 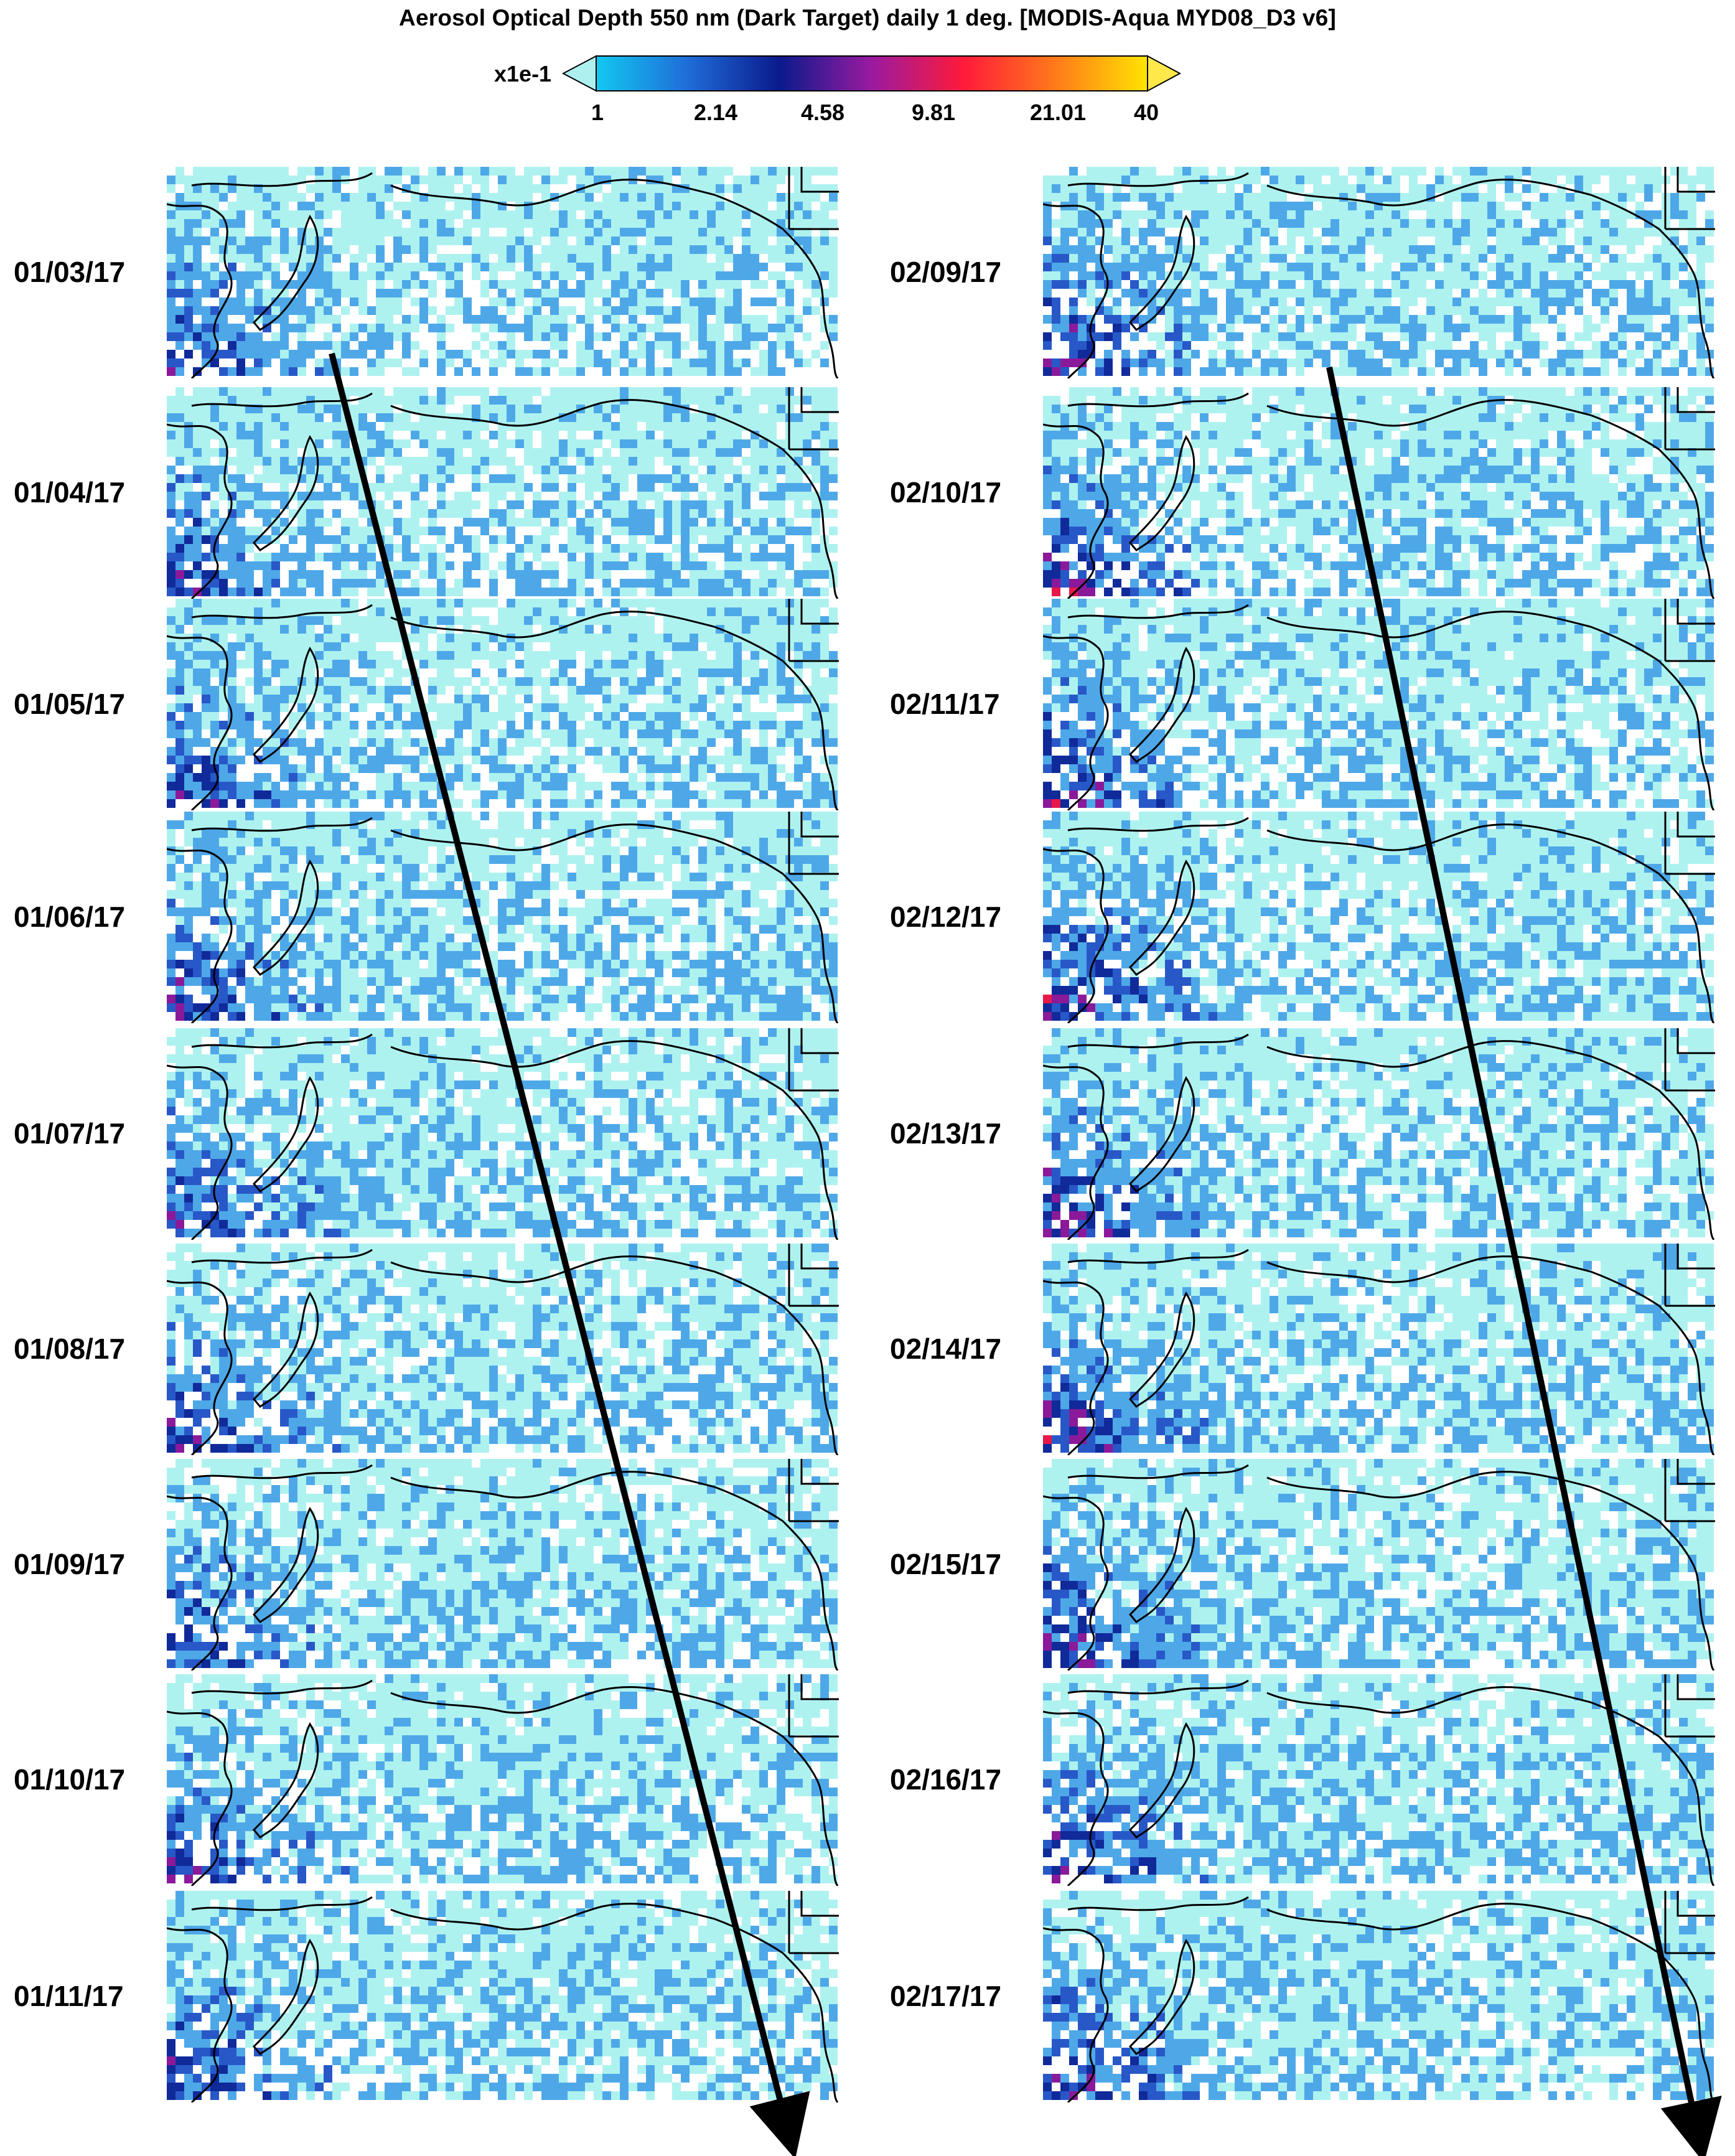 What do you see at coordinates (945, 1564) in the screenshot?
I see `panel-date-label: 02/15/17` at bounding box center [945, 1564].